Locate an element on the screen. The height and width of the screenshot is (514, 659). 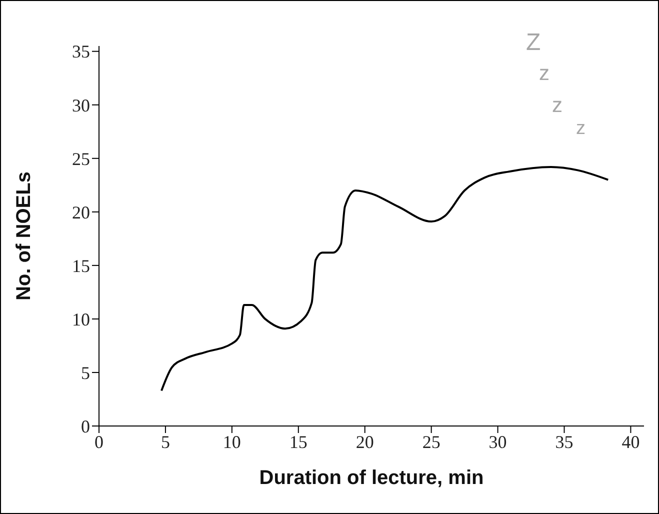
y-tick-label: 20 is located at coordinates (81, 212).